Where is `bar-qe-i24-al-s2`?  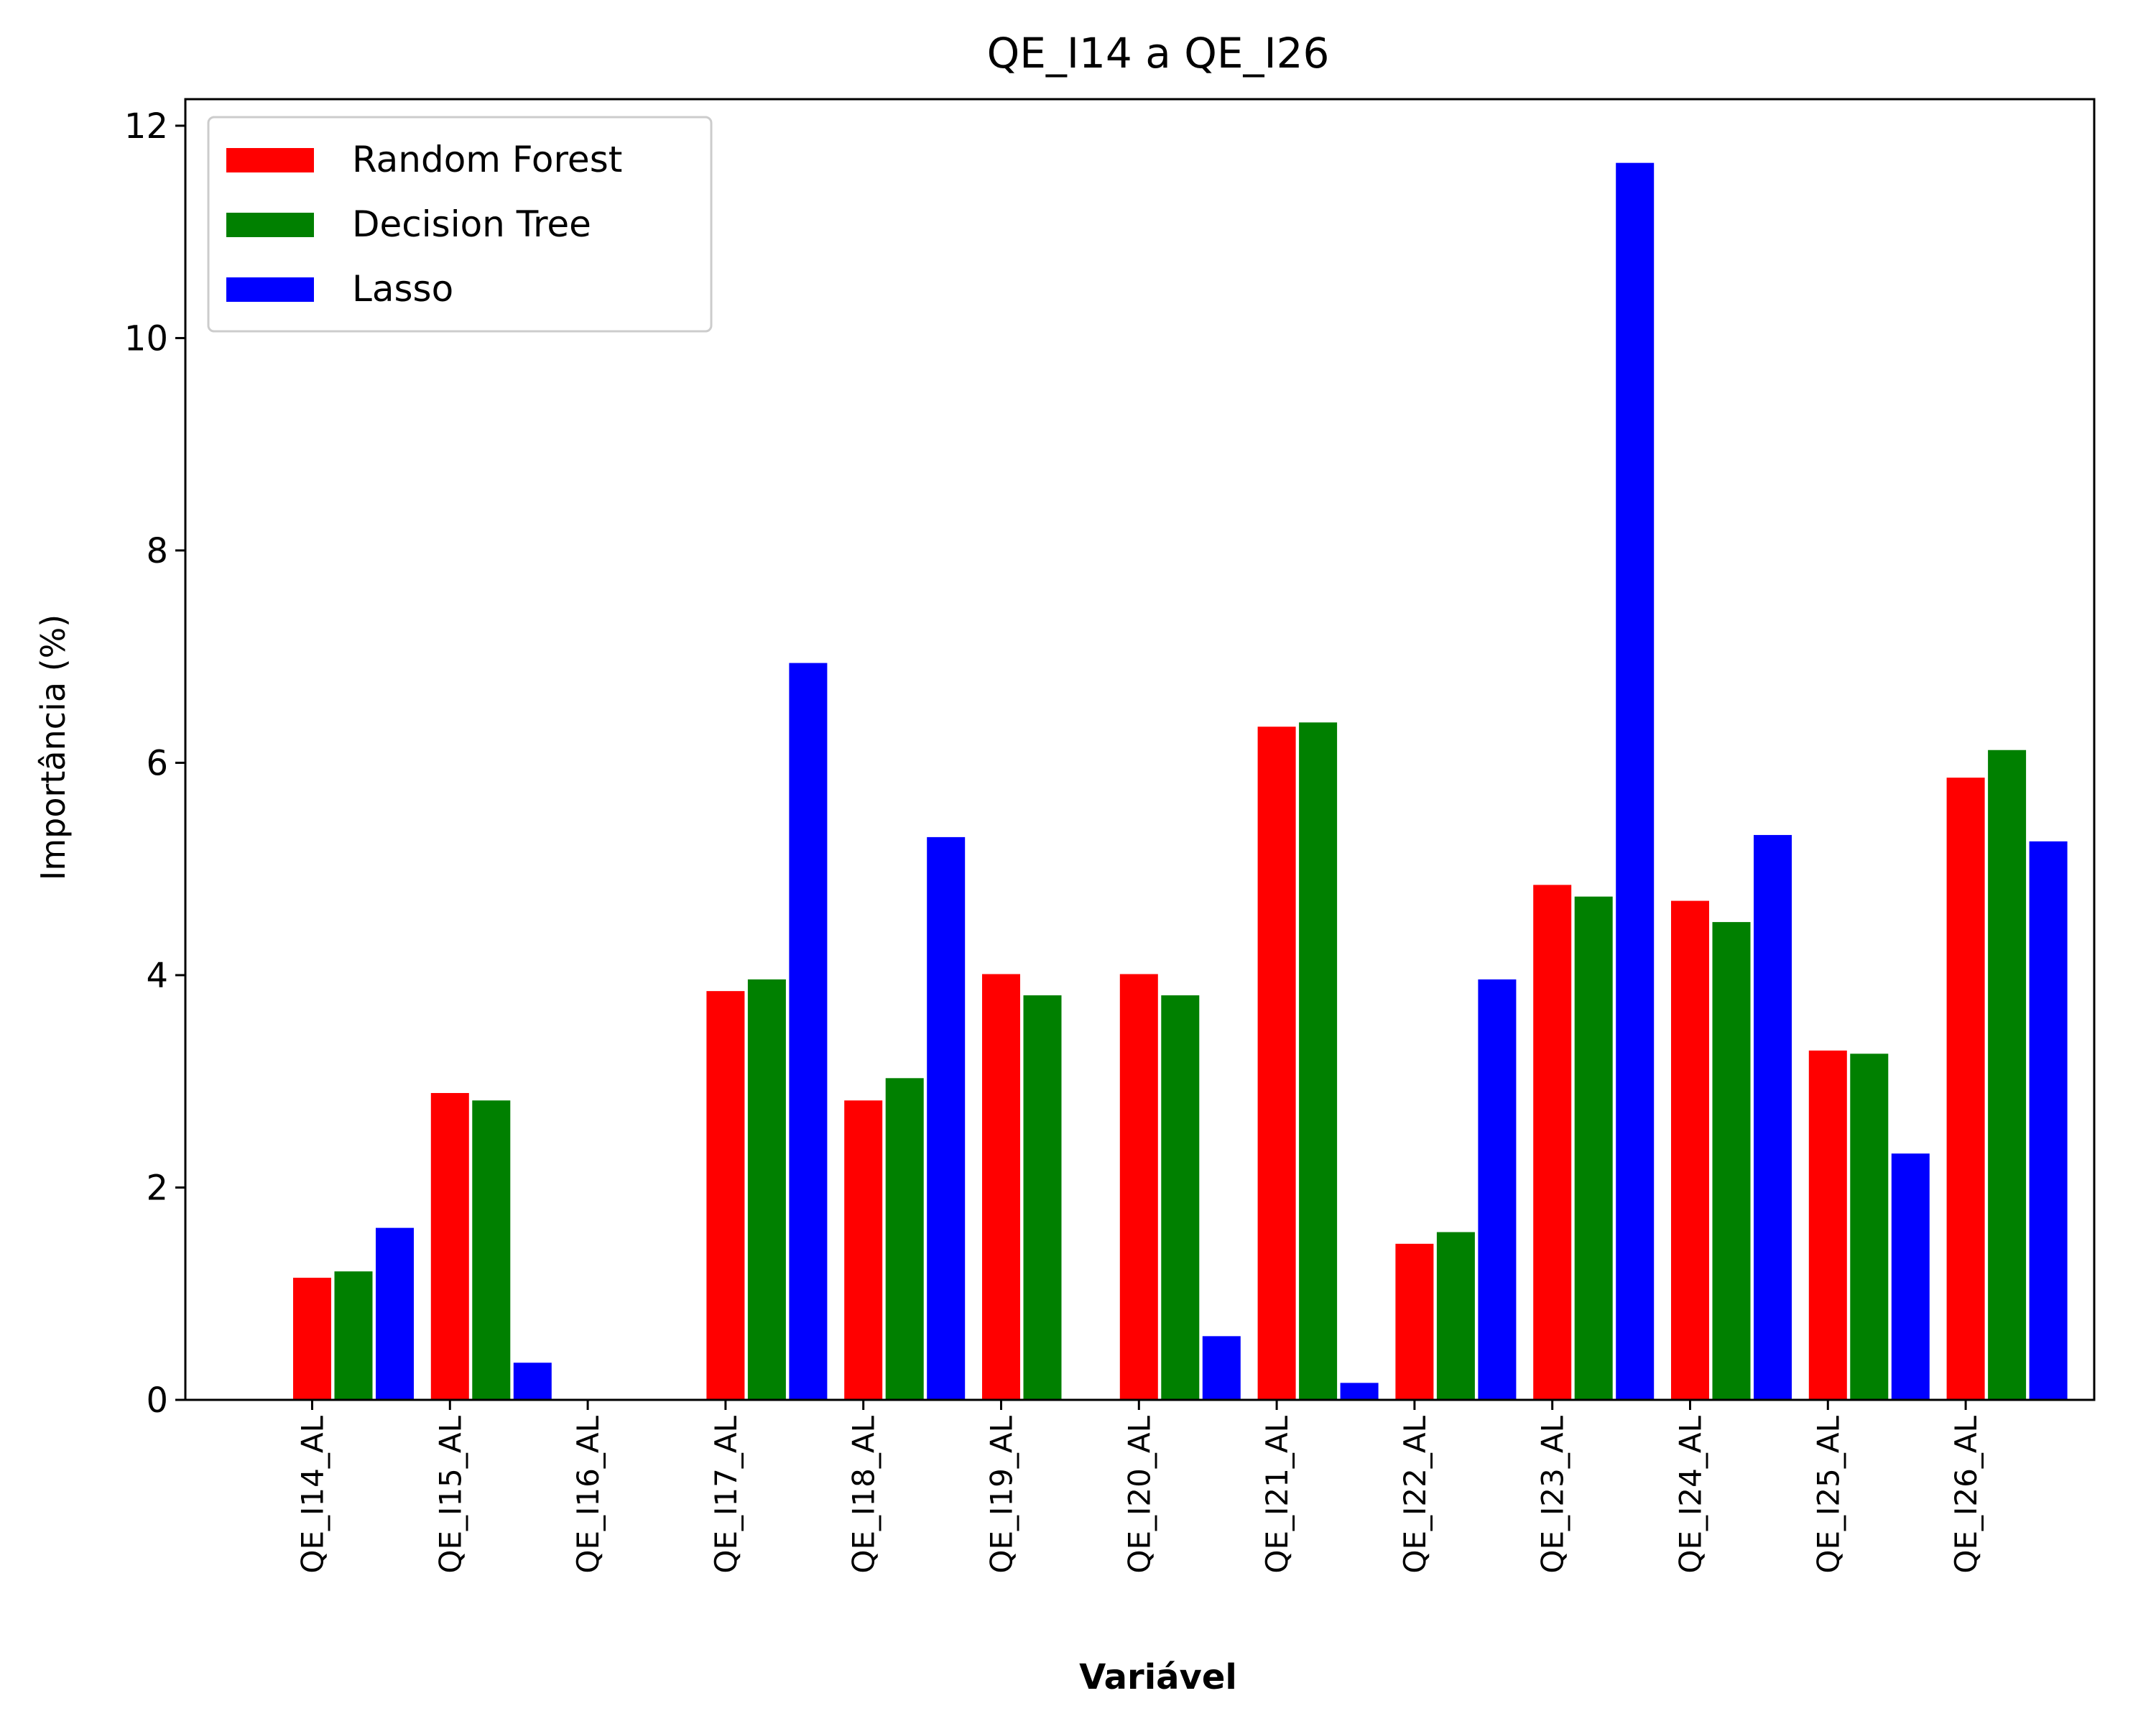 bar-qe-i24-al-s2 is located at coordinates (1773, 1117).